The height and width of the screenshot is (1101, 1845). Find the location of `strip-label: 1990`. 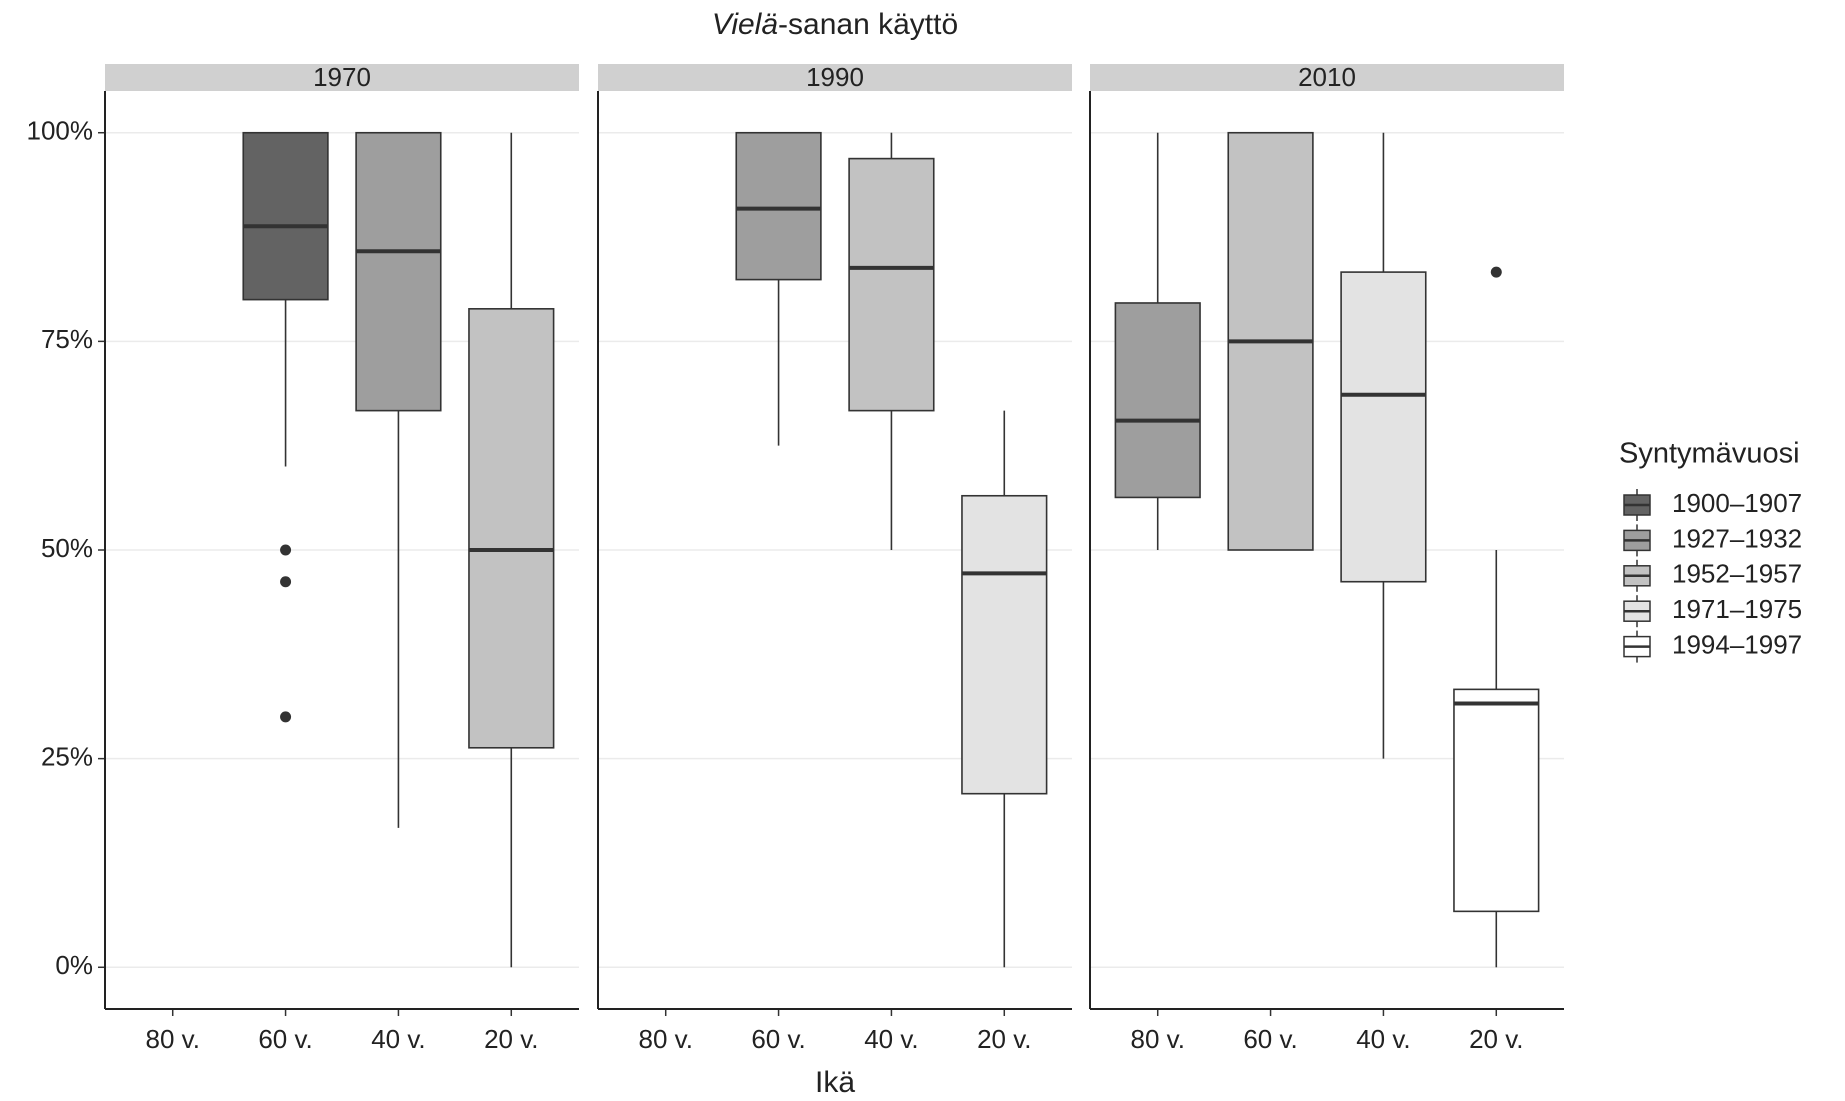

strip-label: 1990 is located at coordinates (835, 77).